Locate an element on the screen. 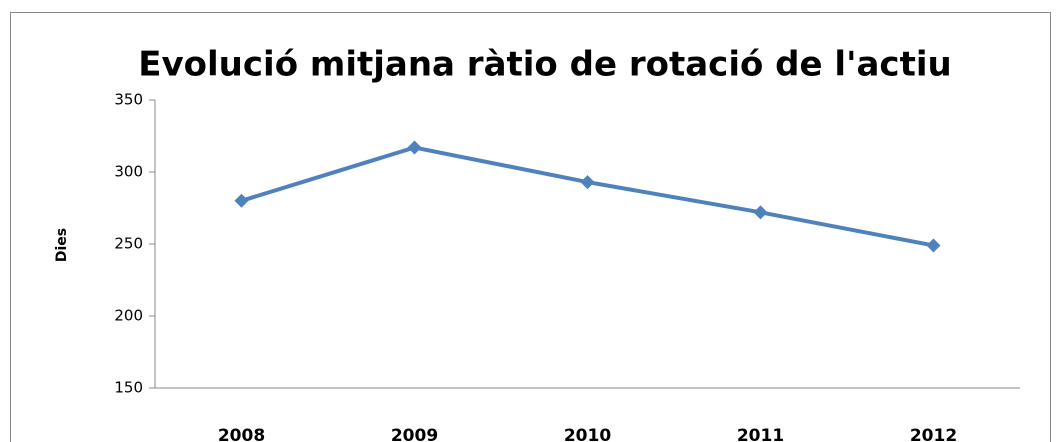 The image size is (1062, 442). y-tick-label: 200 is located at coordinates (128, 316).